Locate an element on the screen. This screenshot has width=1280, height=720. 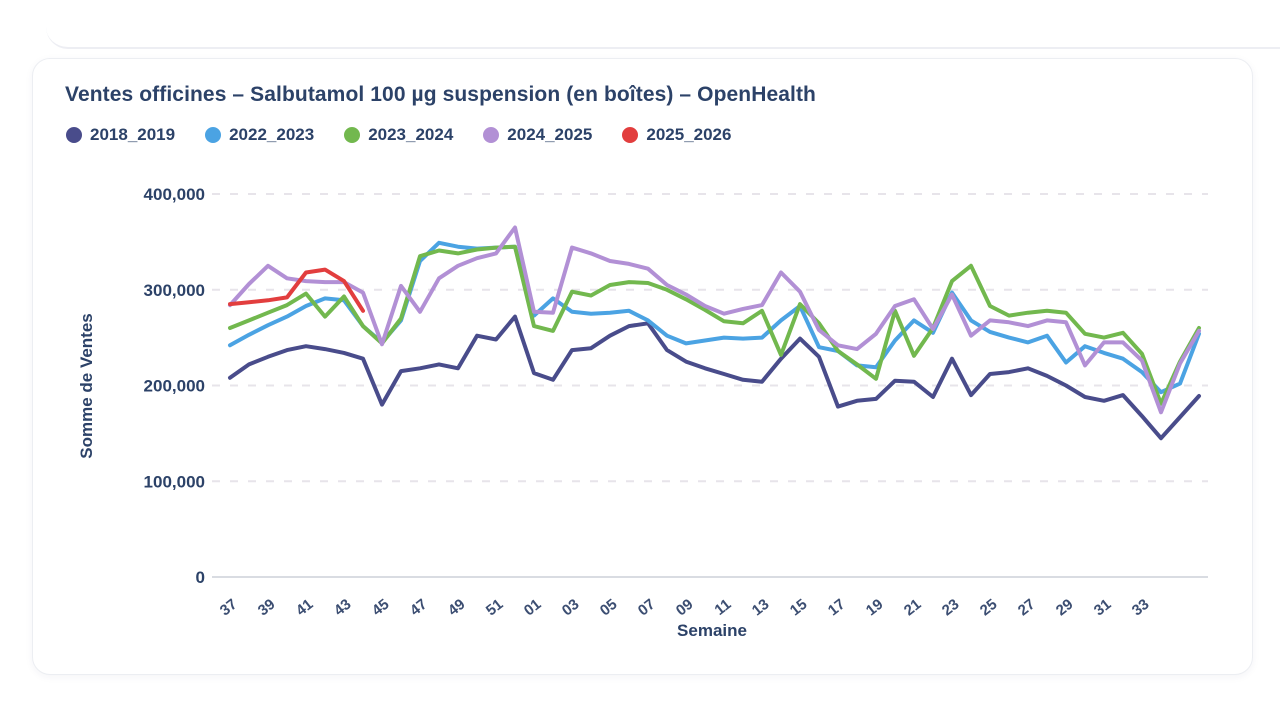
x-tick-label-41: 41 is located at coordinates (305, 608).